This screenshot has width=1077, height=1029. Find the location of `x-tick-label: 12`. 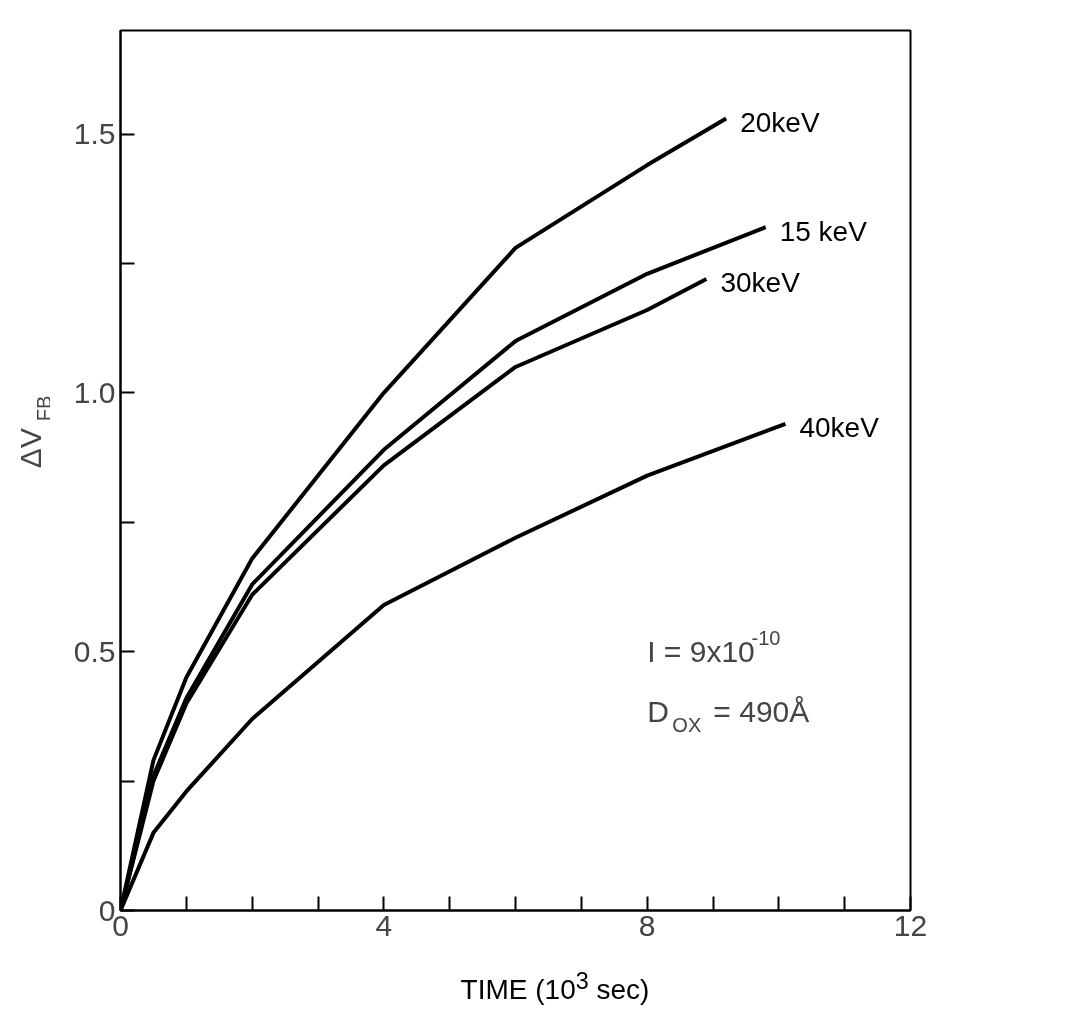

x-tick-label: 12 is located at coordinates (910, 925).